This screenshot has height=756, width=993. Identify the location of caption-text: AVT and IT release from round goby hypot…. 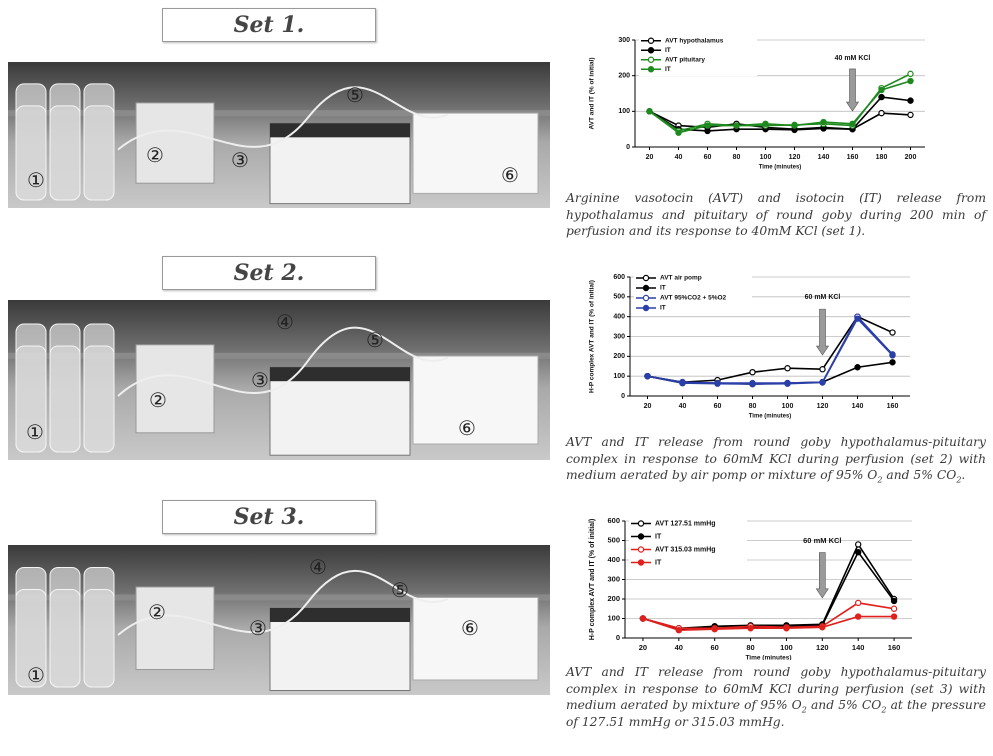
(776, 458).